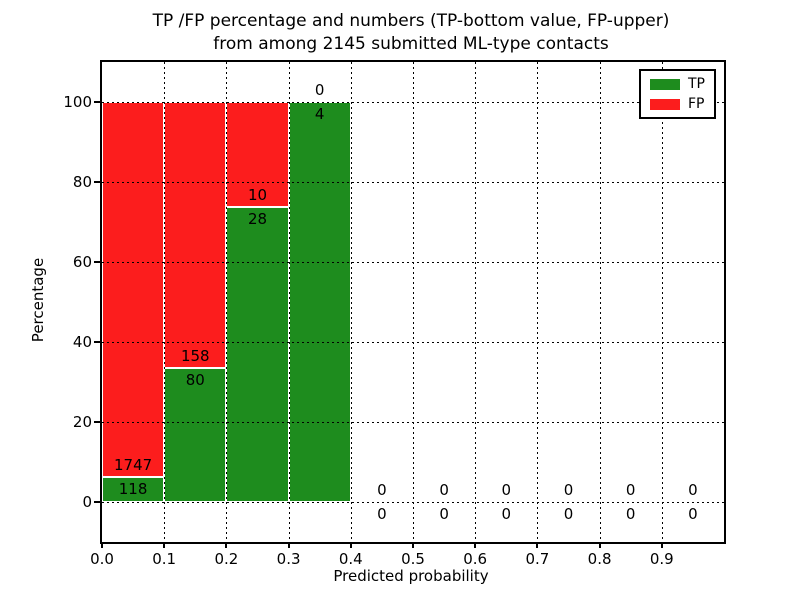 This screenshot has height=600, width=800. I want to click on x-tick-label-0.9: 0.9, so click(661, 559).